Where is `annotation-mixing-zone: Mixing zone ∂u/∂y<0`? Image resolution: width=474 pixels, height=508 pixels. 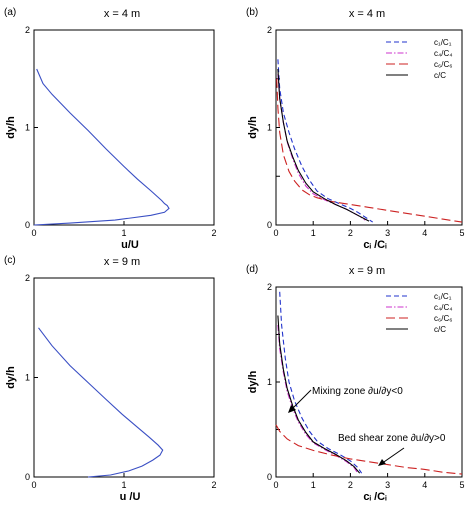
annotation-mixing-zone: Mixing zone ∂u/∂y<0 is located at coordinates (357, 391).